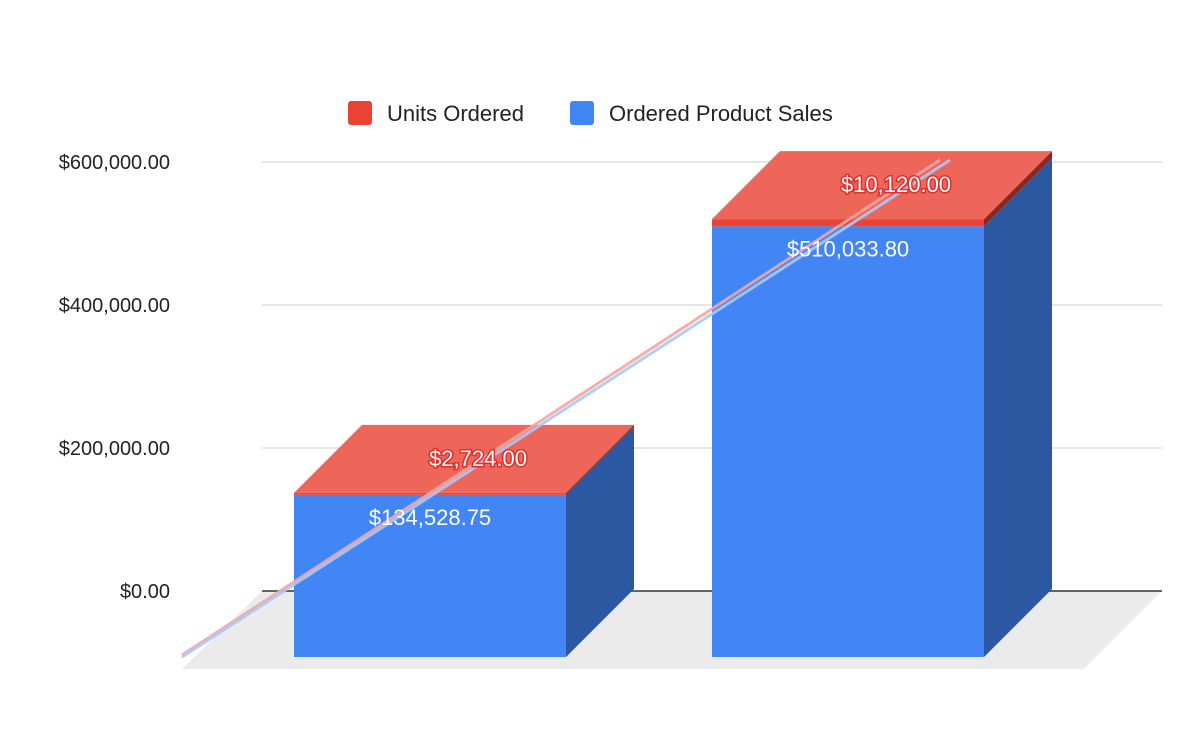  Describe the element at coordinates (478, 458) in the screenshot. I see `data-label-units: $2,724.00` at that location.